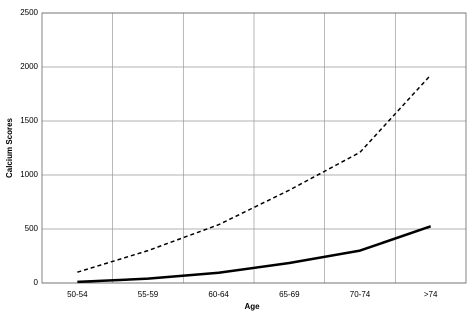 Image resolution: width=474 pixels, height=319 pixels. I want to click on line, so click(254, 254).